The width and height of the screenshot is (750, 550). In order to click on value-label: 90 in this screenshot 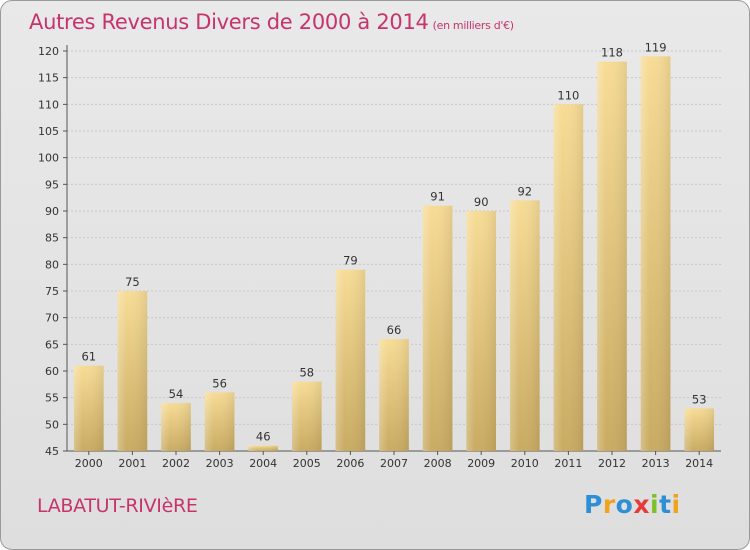, I will do `click(481, 202)`.